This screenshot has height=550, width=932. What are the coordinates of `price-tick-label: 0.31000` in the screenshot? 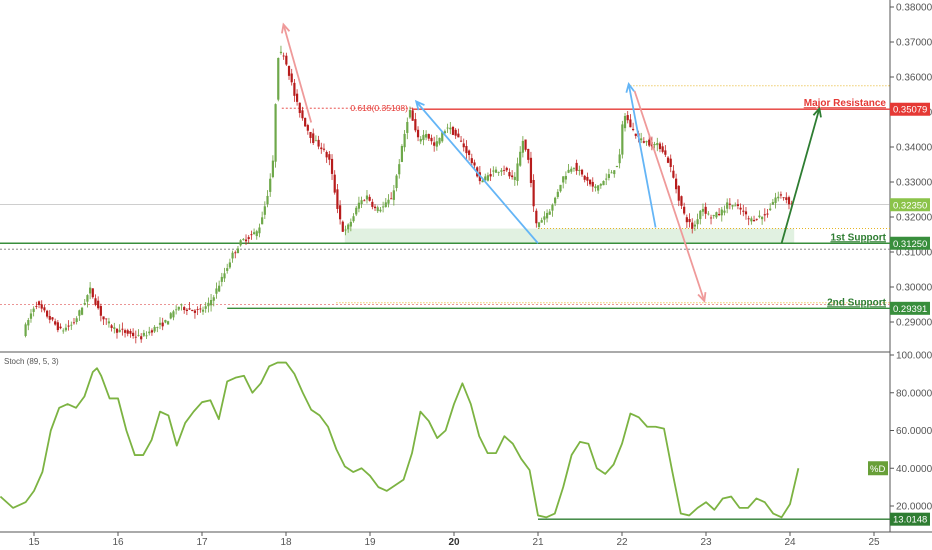 It's located at (914, 253).